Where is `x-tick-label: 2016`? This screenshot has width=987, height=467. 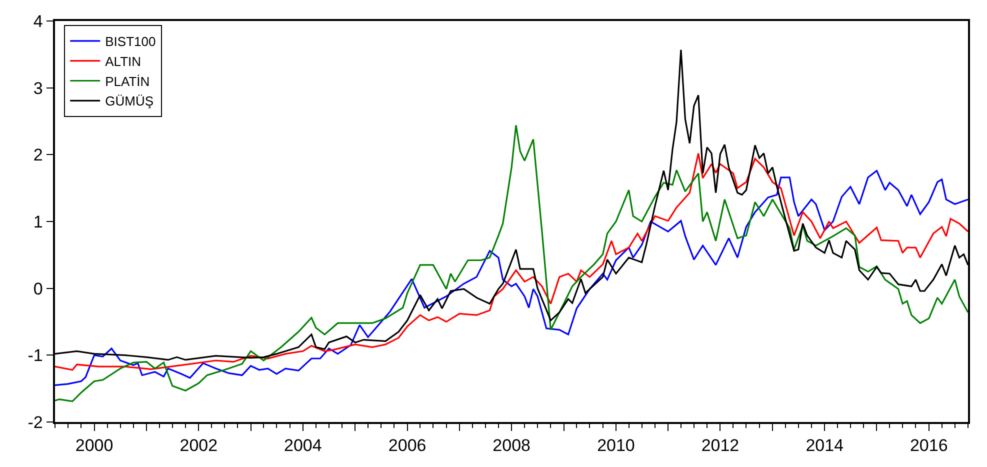 x-tick-label: 2016 is located at coordinates (929, 446).